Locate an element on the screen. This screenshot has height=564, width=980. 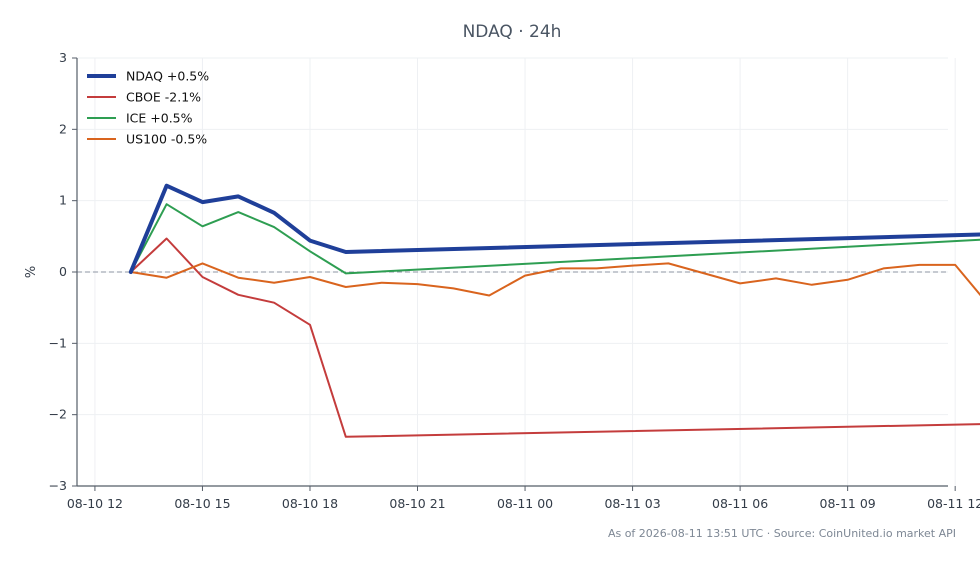
series-line-us100 is located at coordinates (554, 279).